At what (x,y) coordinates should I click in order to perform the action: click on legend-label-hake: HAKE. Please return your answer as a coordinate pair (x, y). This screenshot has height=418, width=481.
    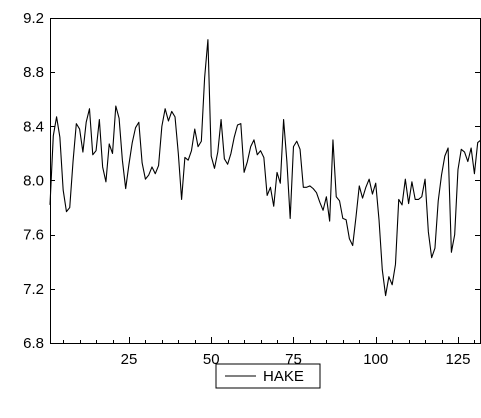
    Looking at the image, I should click on (283, 376).